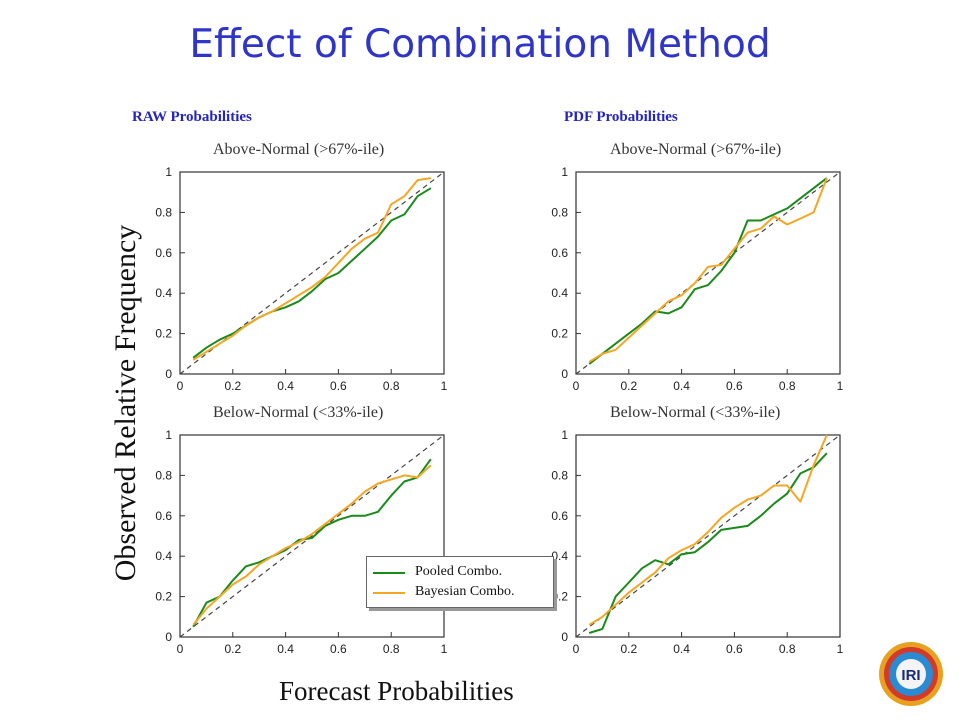 The width and height of the screenshot is (960, 720). Describe the element at coordinates (389, 593) in the screenshot. I see `legend-swatch-bayesian` at that location.